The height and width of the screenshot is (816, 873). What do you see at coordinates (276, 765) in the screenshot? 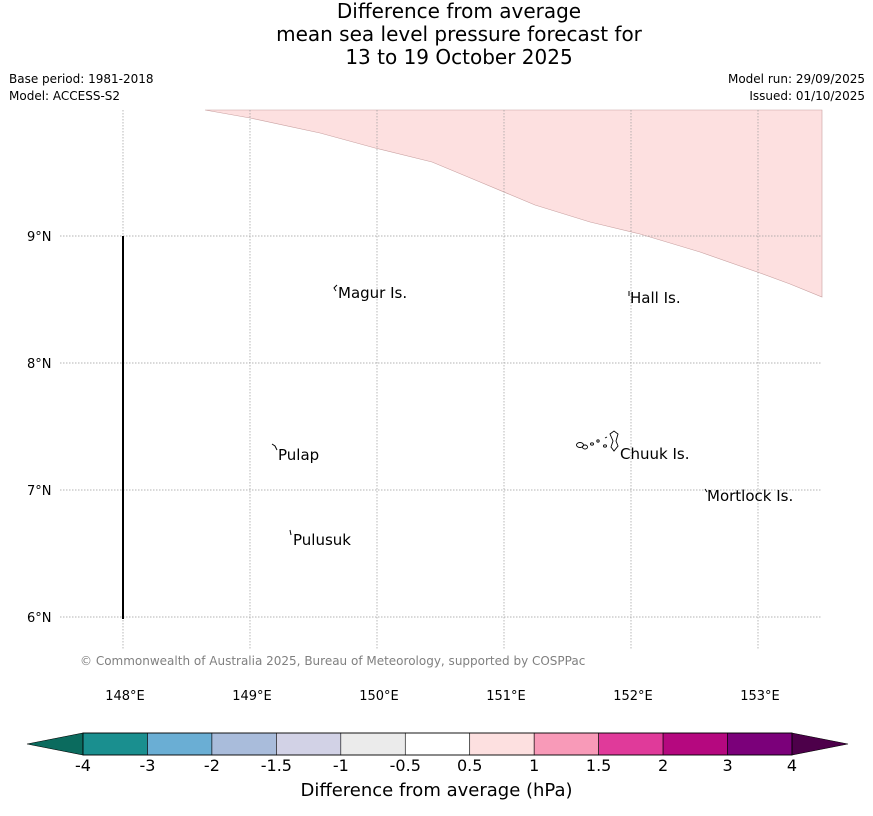
I see `colorbar-tick-label: -1.5` at bounding box center [276, 765].